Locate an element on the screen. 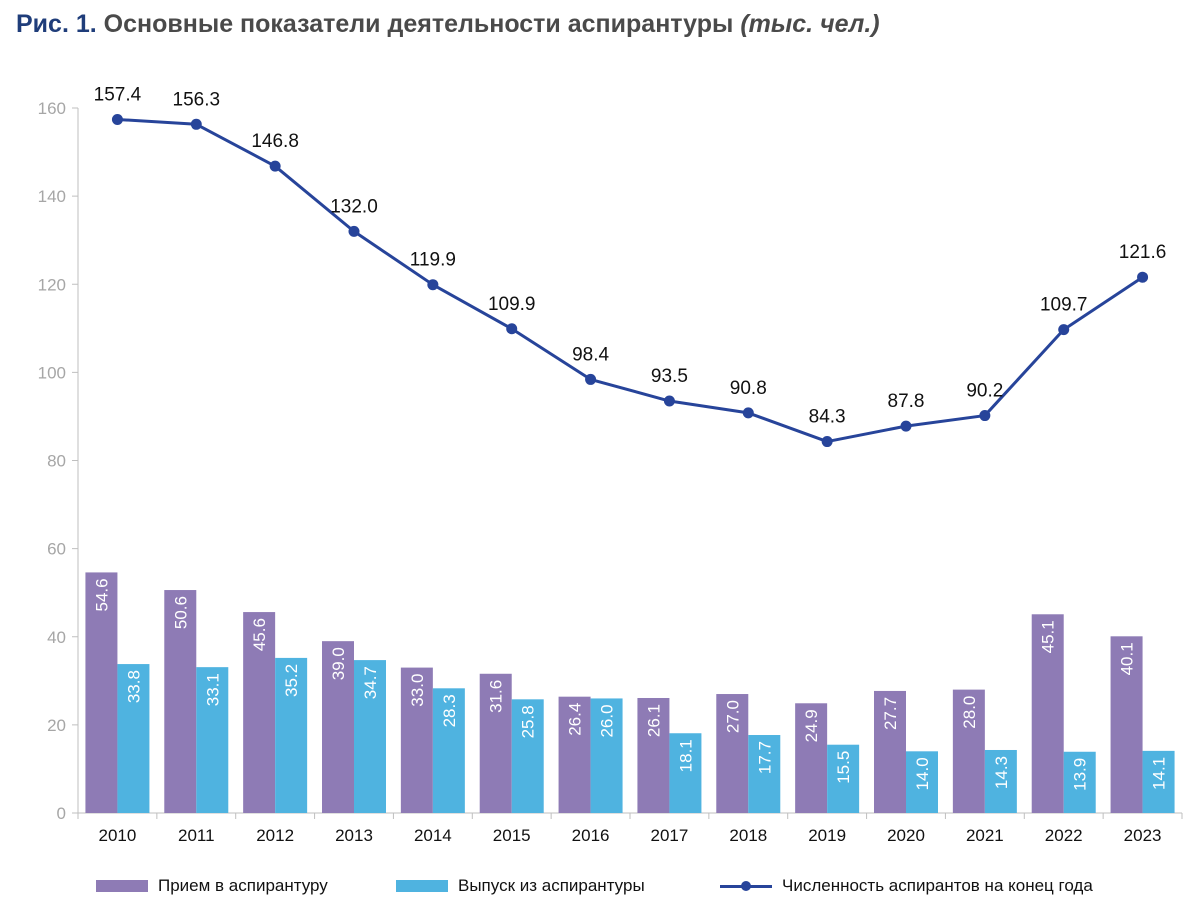 The image size is (1200, 909). x-tick-label: 2023 is located at coordinates (1143, 835).